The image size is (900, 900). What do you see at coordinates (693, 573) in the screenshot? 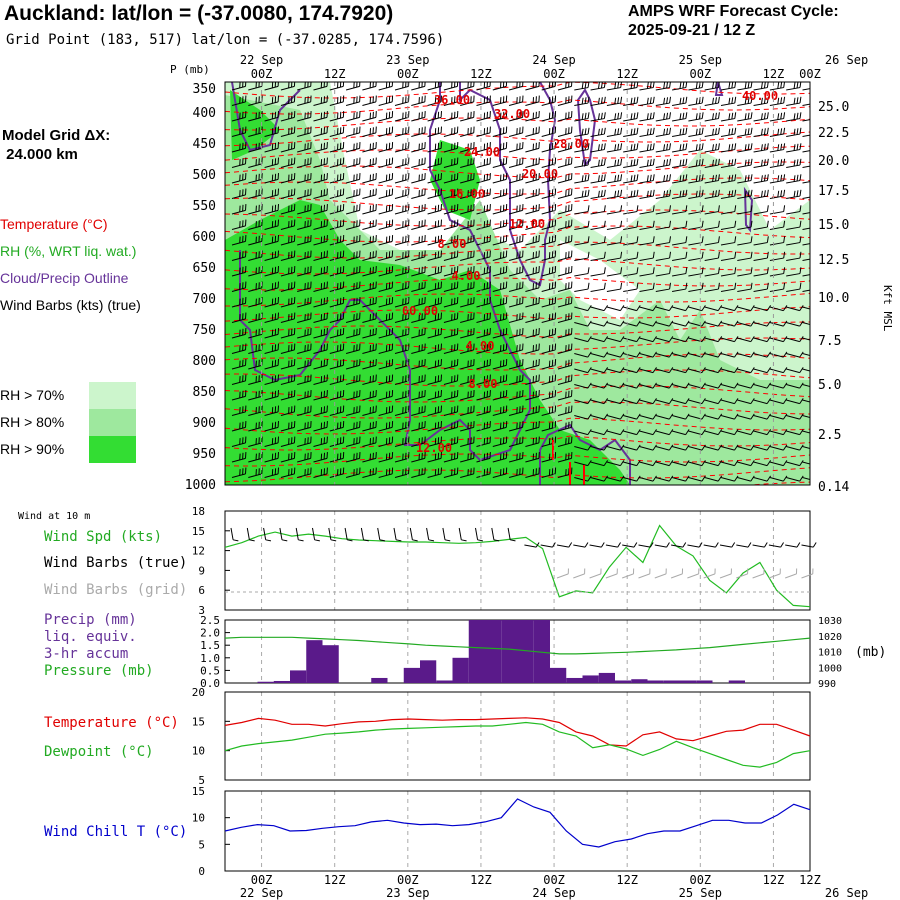
I see `grid-wind-barb` at bounding box center [693, 573].